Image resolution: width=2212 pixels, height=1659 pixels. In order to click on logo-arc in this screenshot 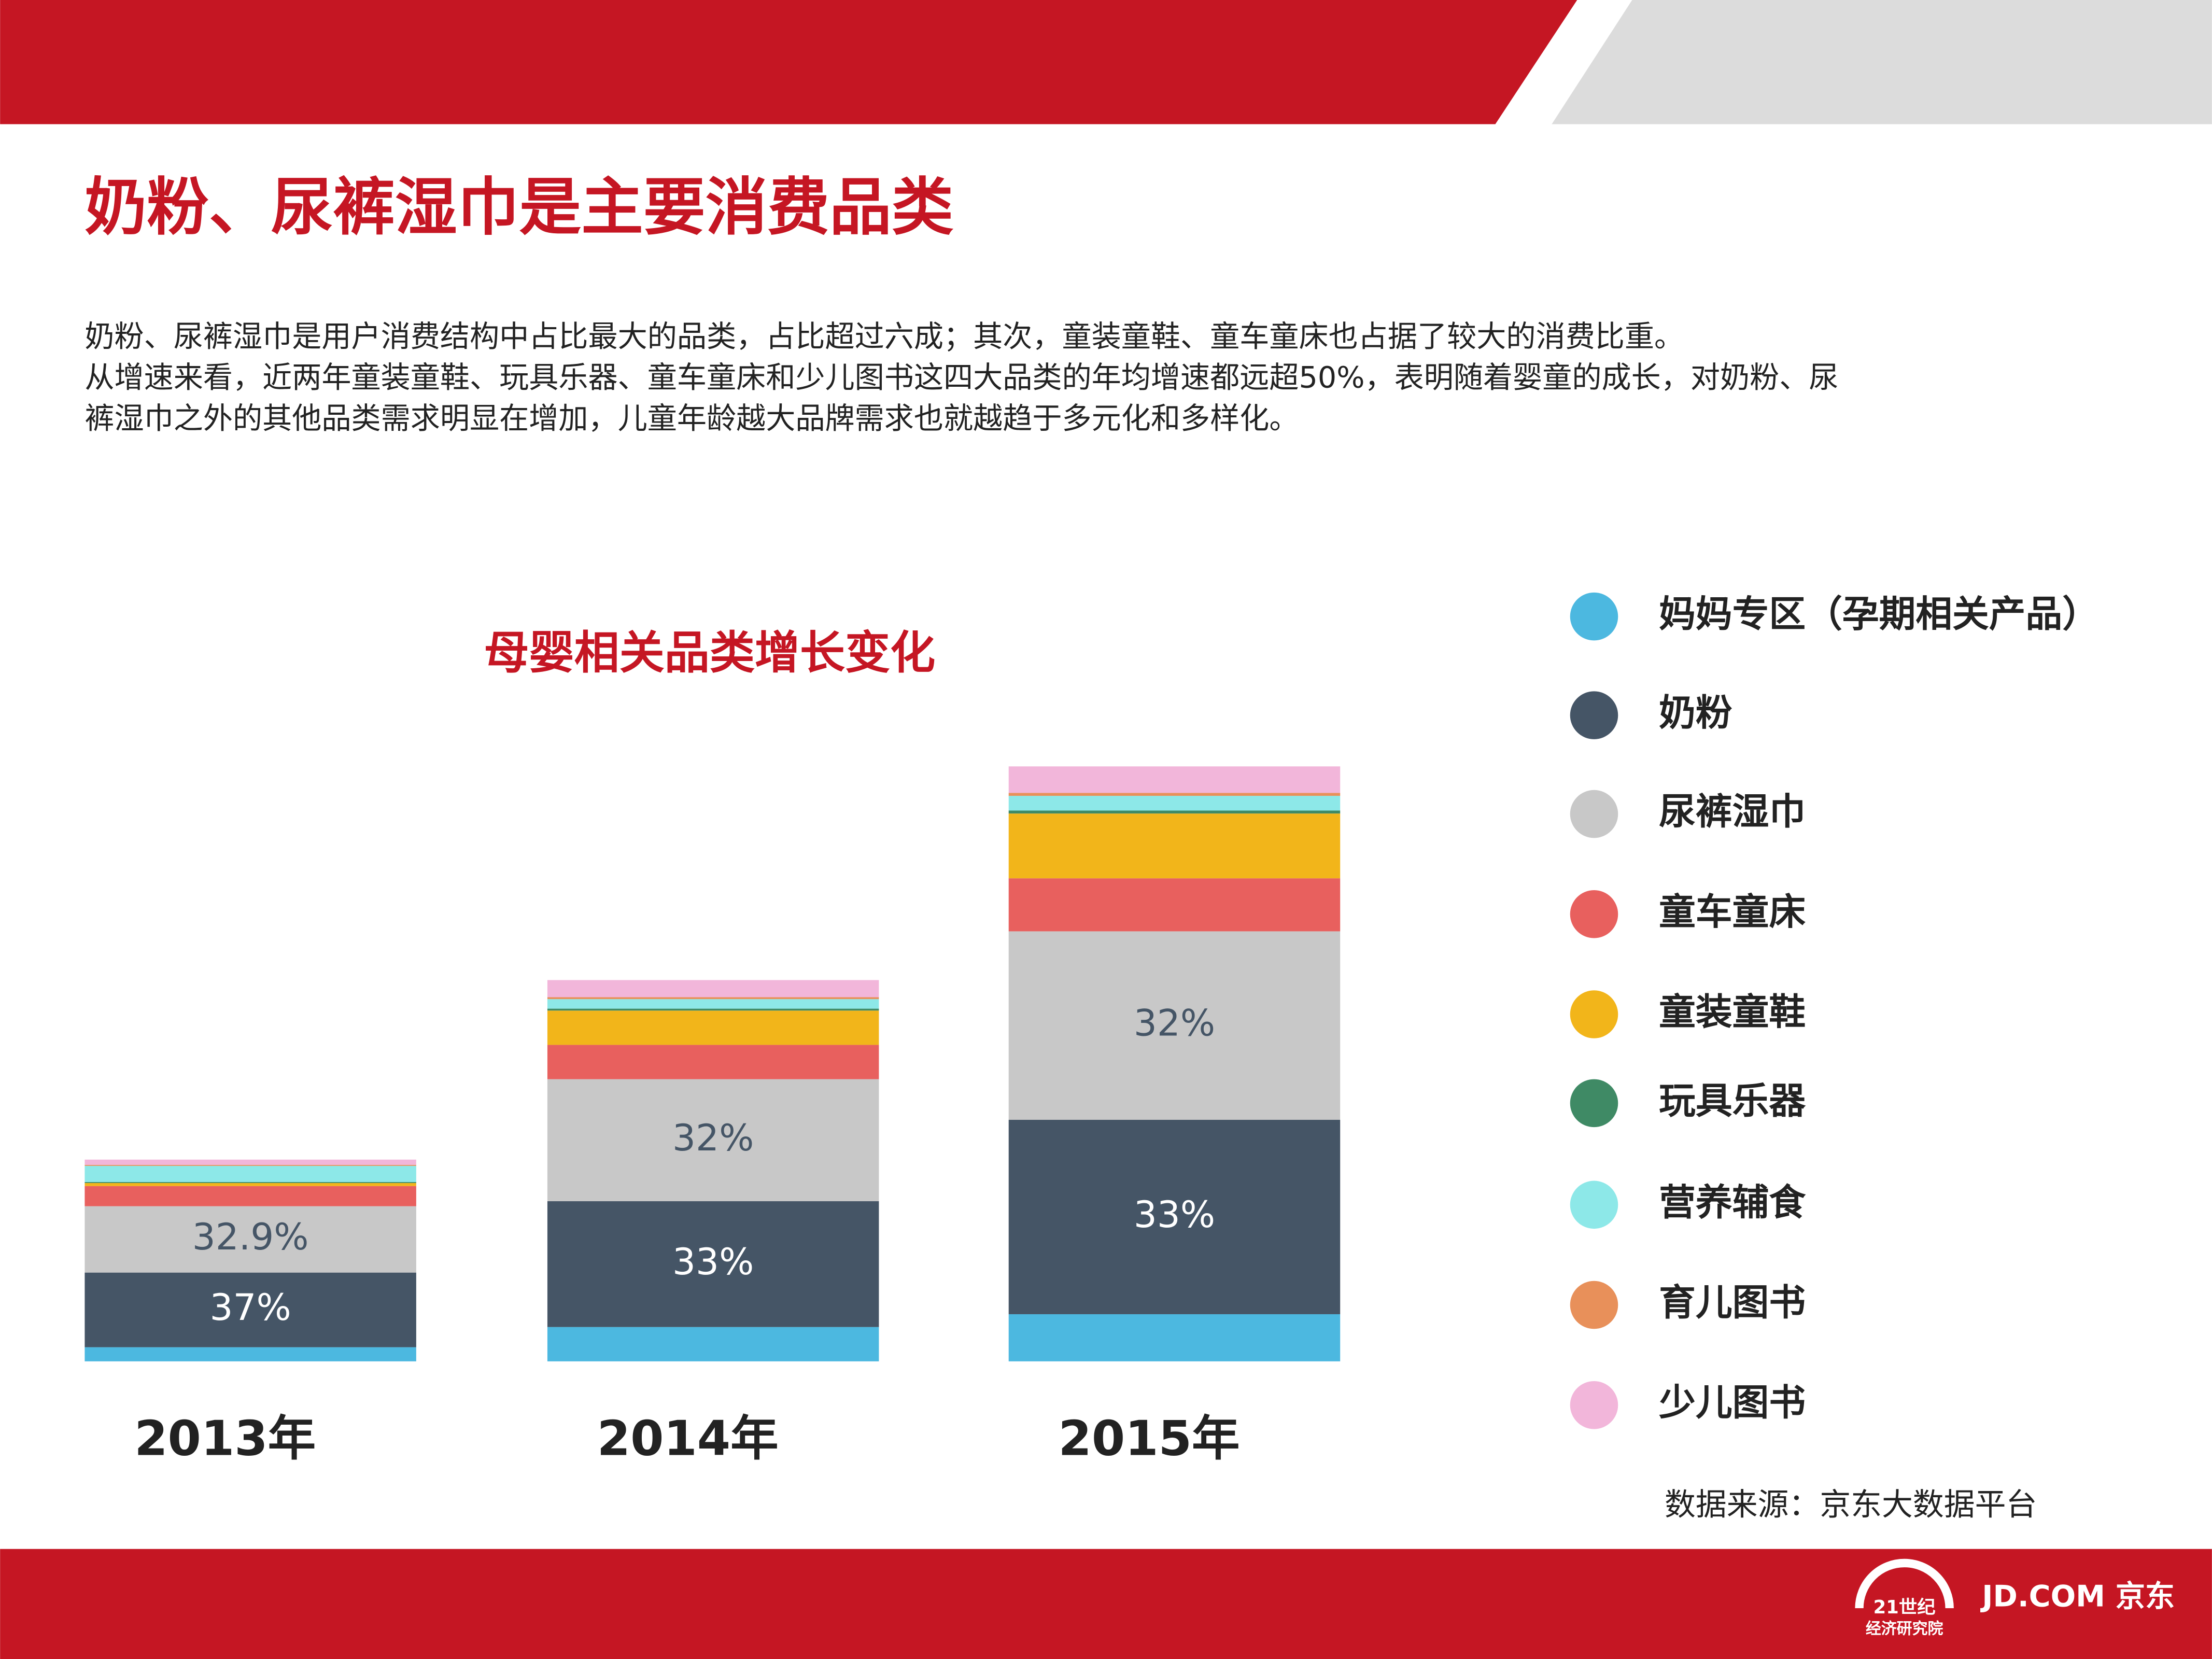, I will do `click(1904, 1583)`.